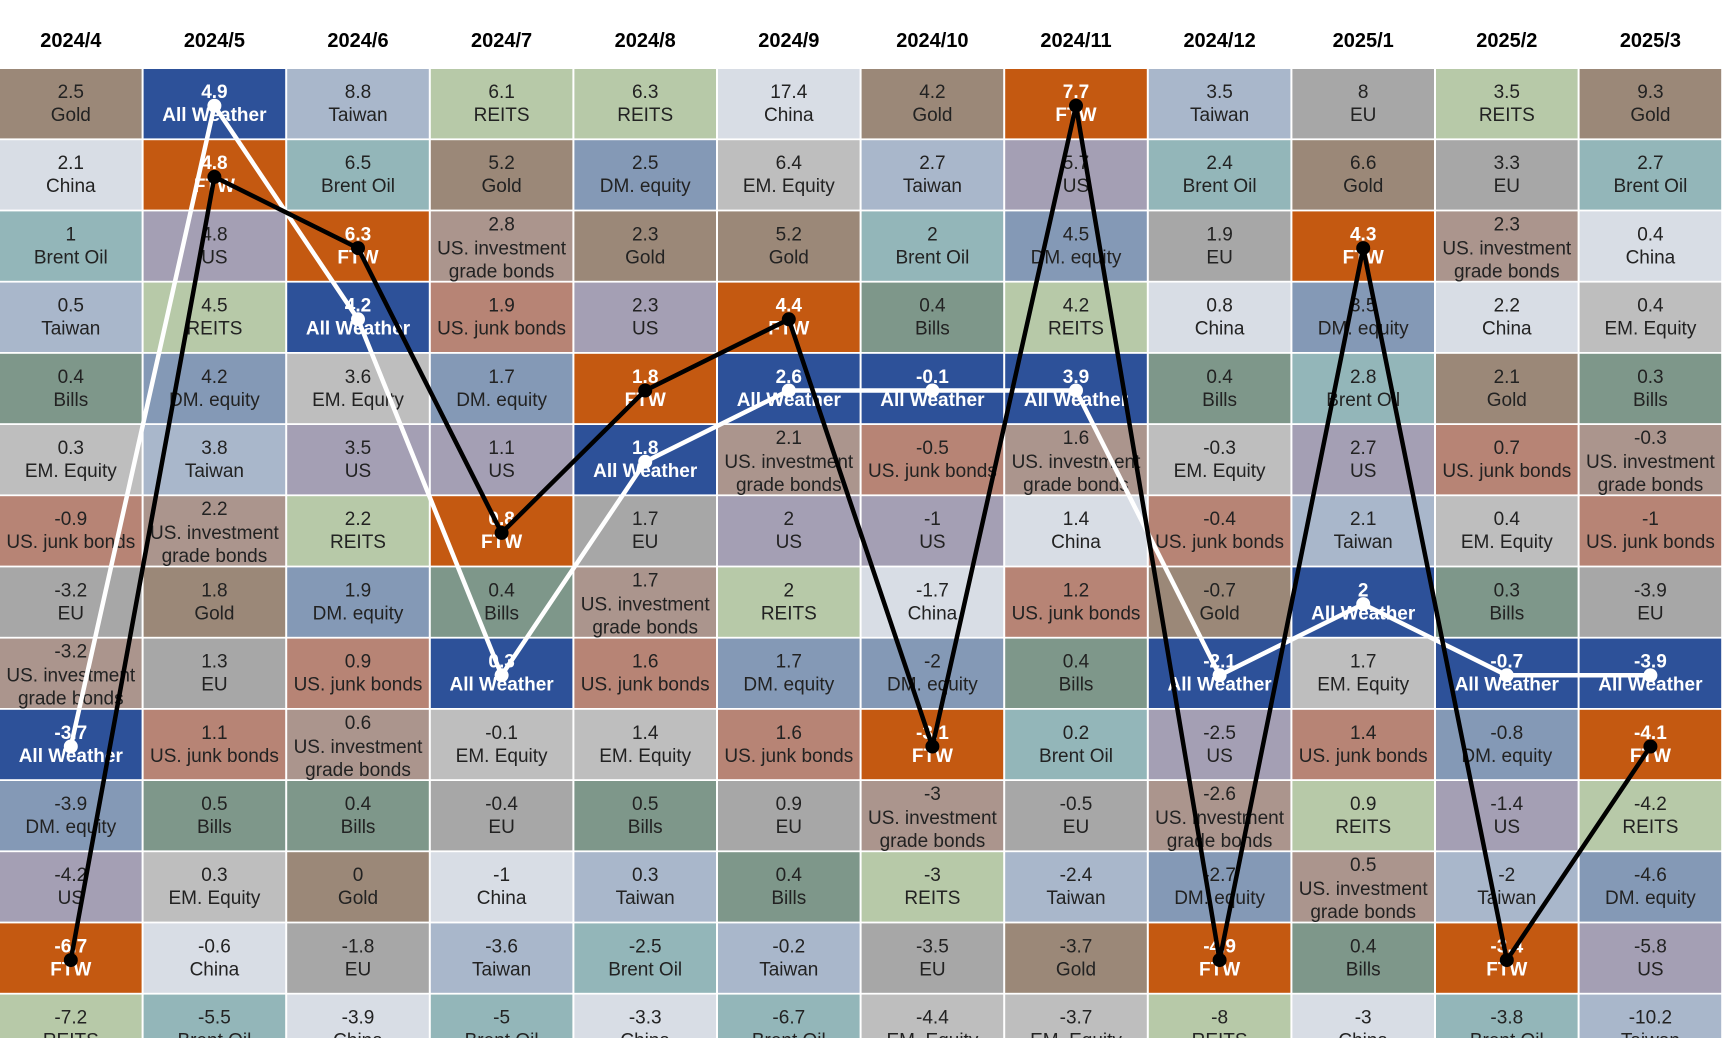 The height and width of the screenshot is (1038, 1724). I want to click on cell-value: -3, so click(932, 875).